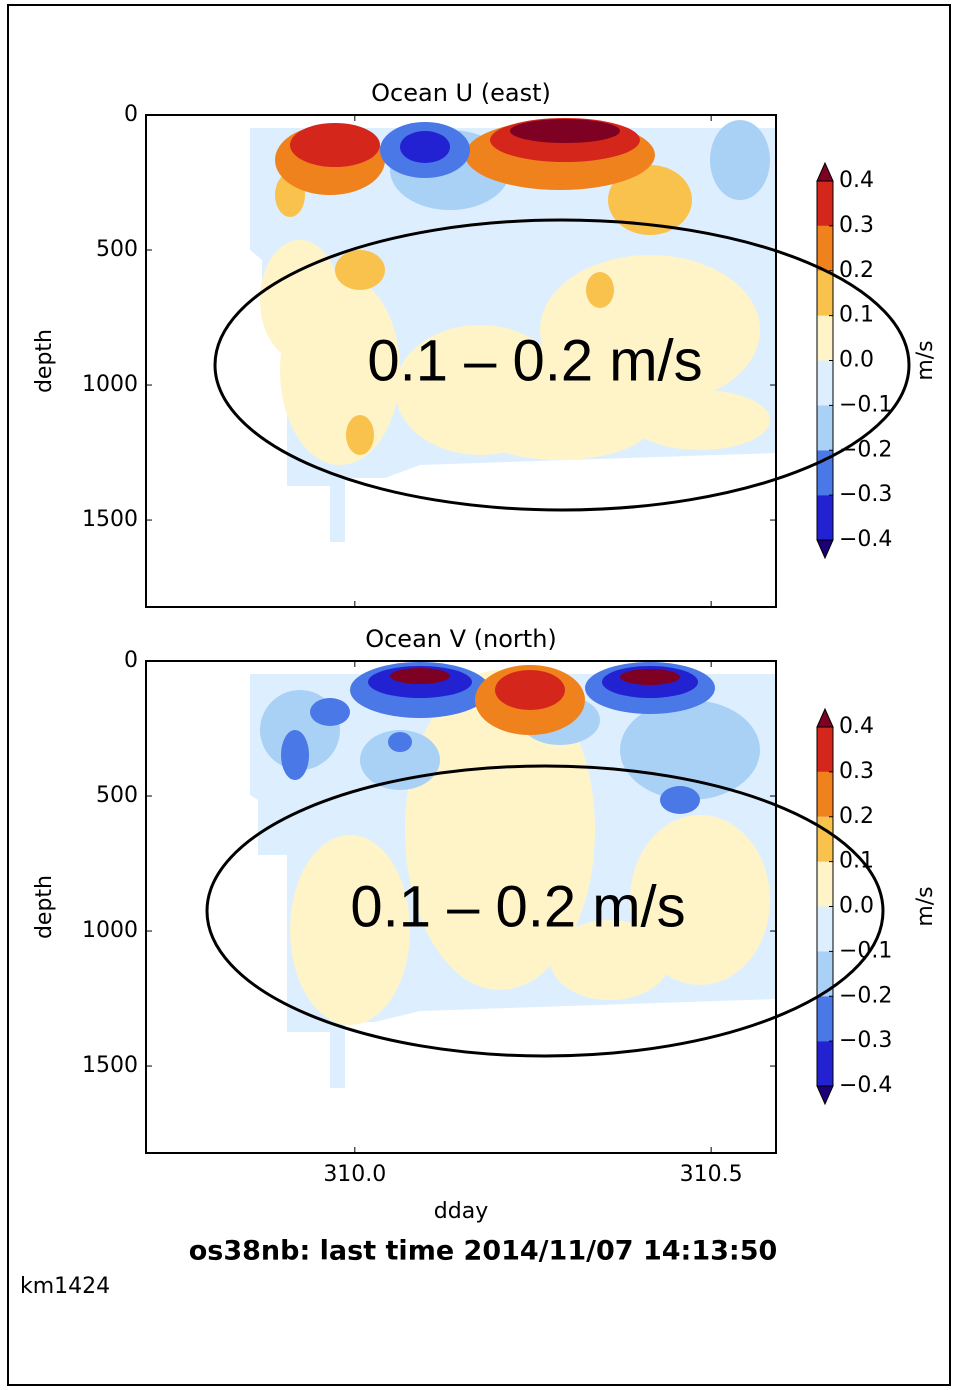  What do you see at coordinates (856, 315) in the screenshot?
I see `colorbar-tick-label: 0.1` at bounding box center [856, 315].